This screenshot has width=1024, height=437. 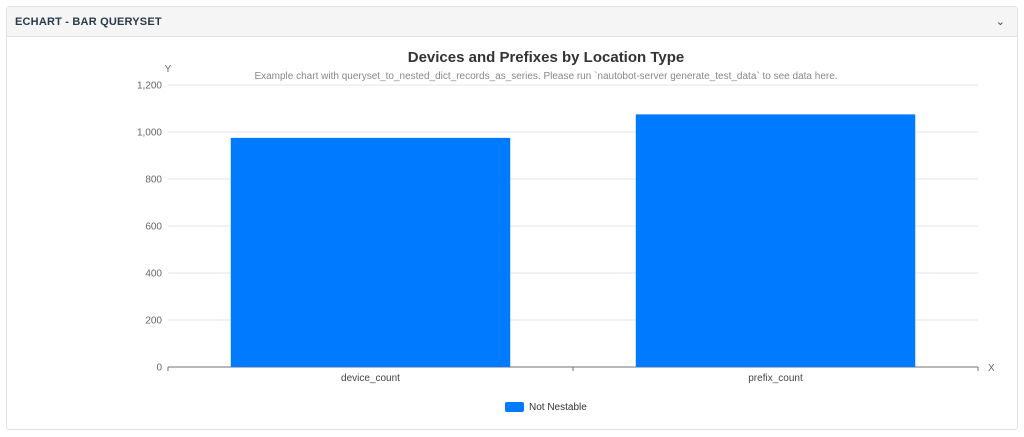 I want to click on y-tick-label: 0, so click(x=159, y=368).